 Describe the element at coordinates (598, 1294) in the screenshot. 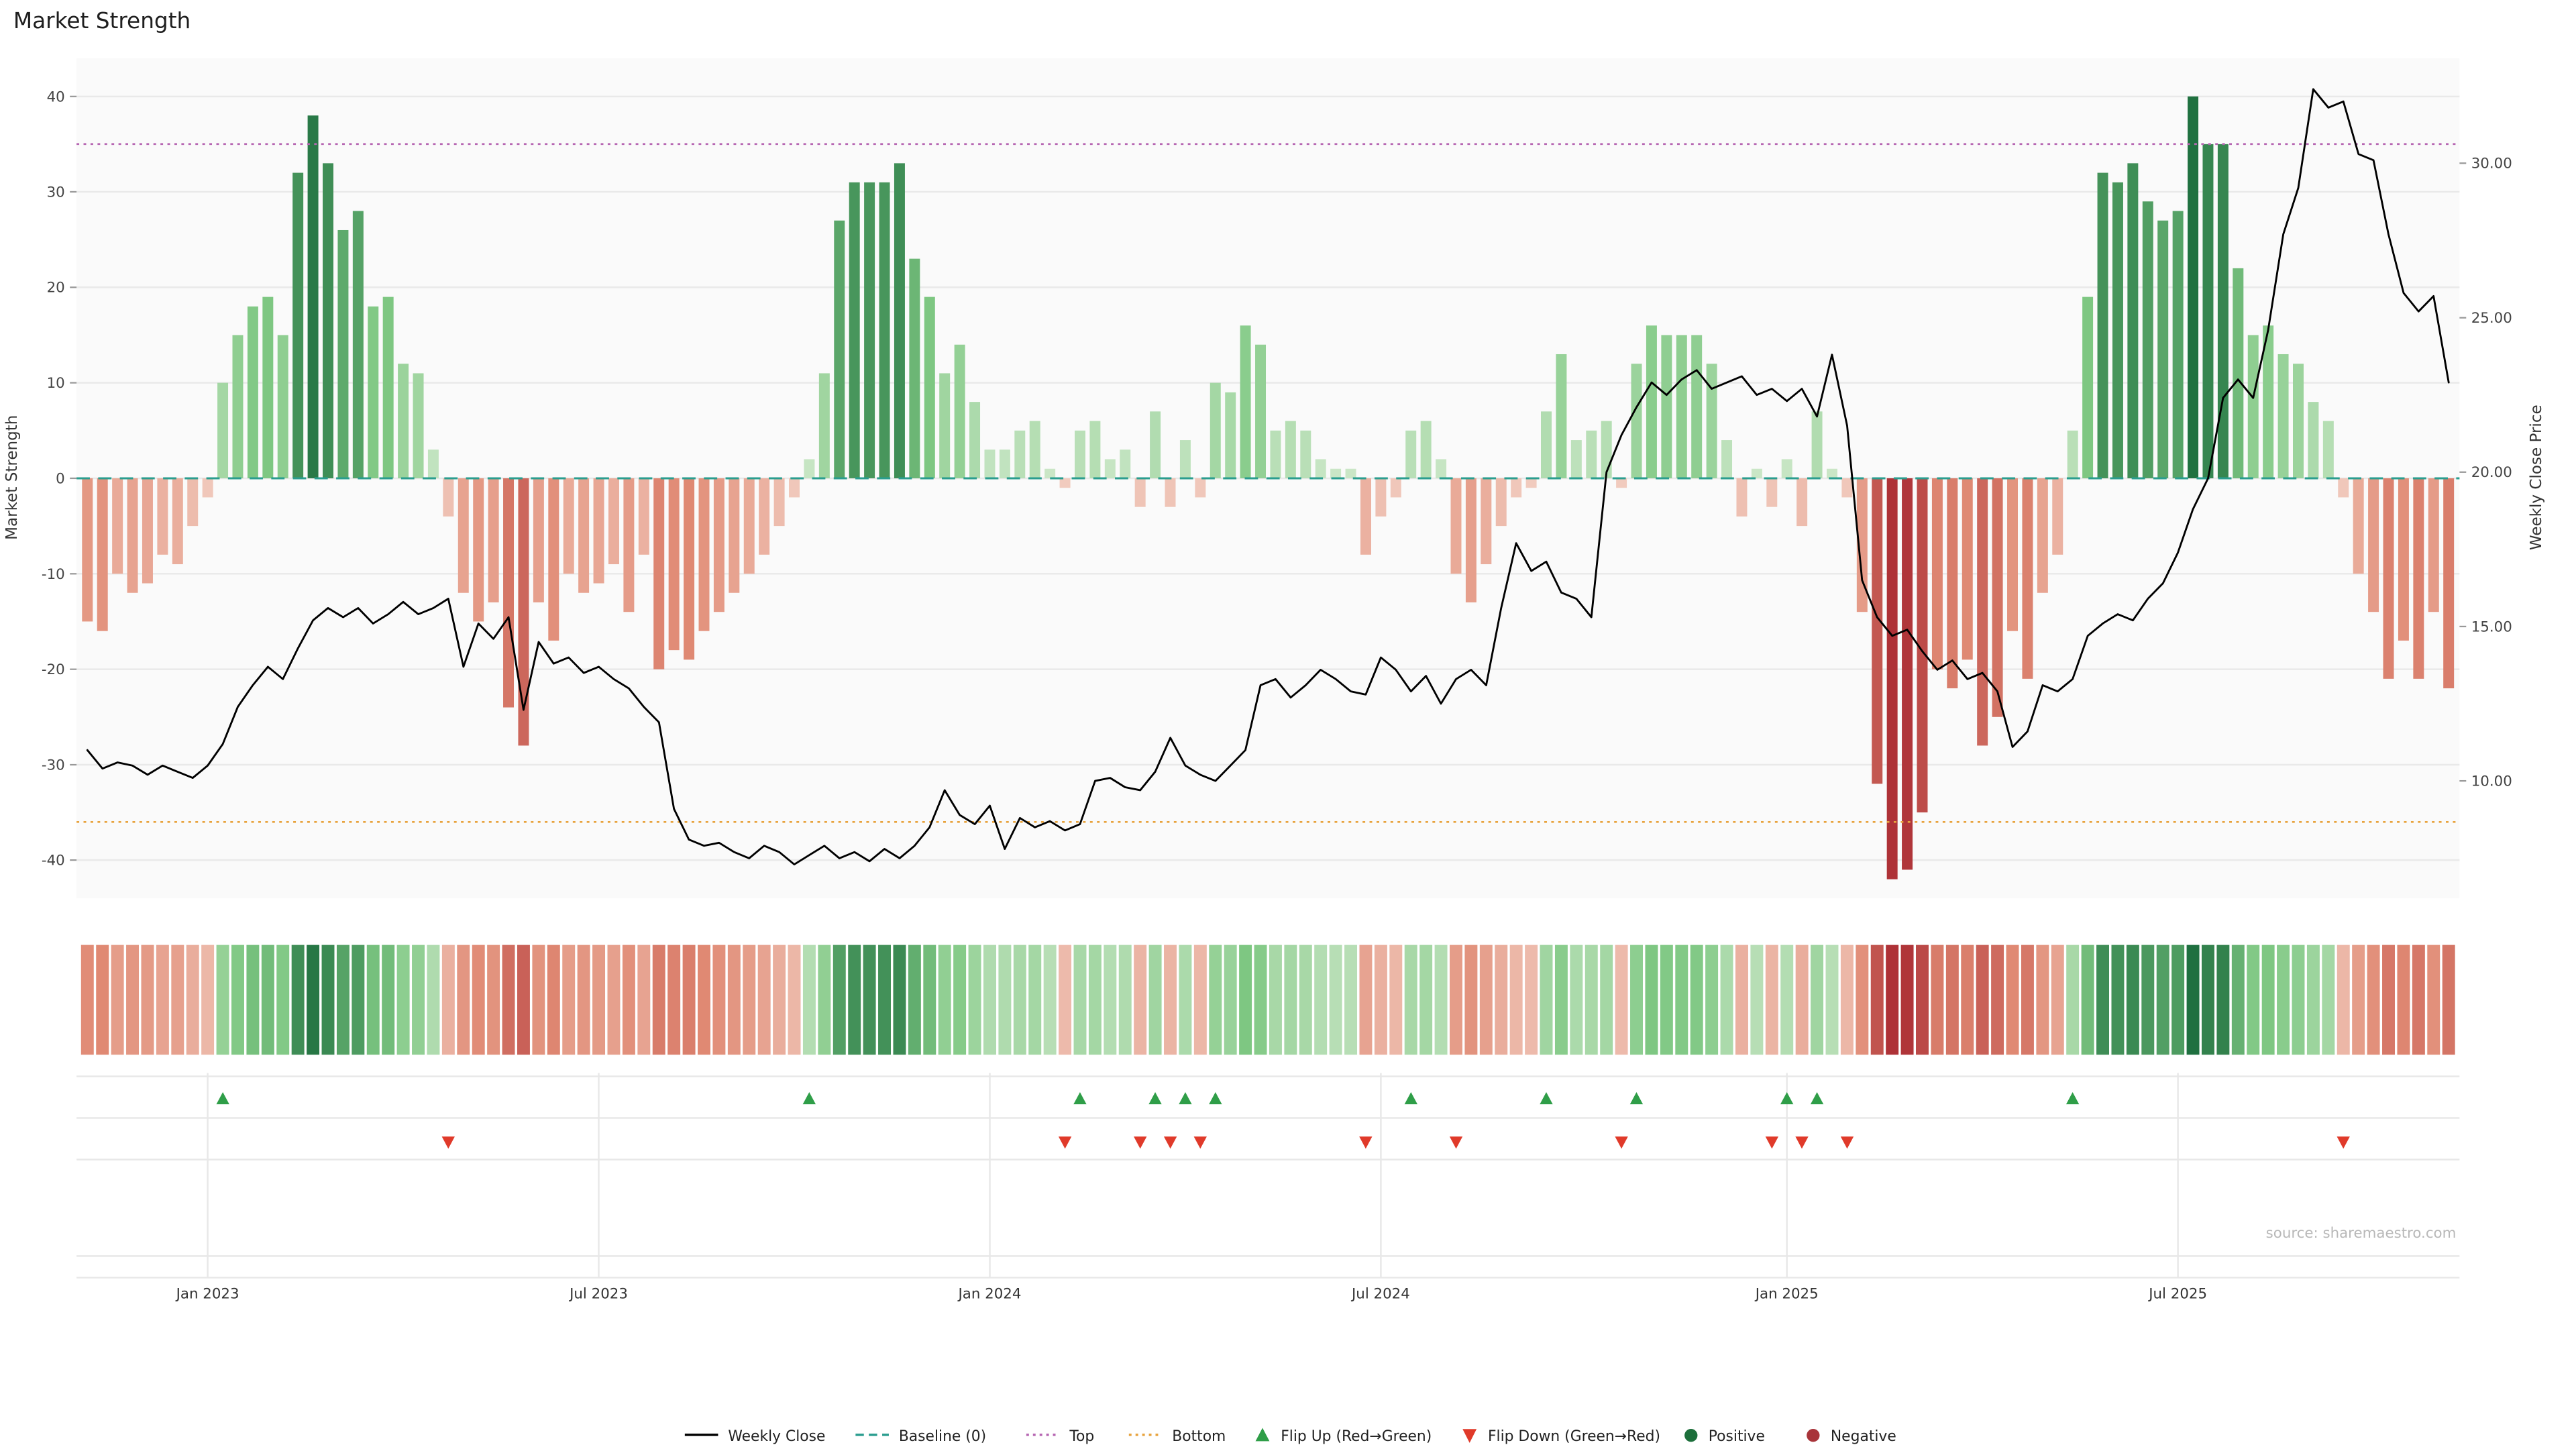

I see `x-axis-date-label: Jul 2023` at that location.